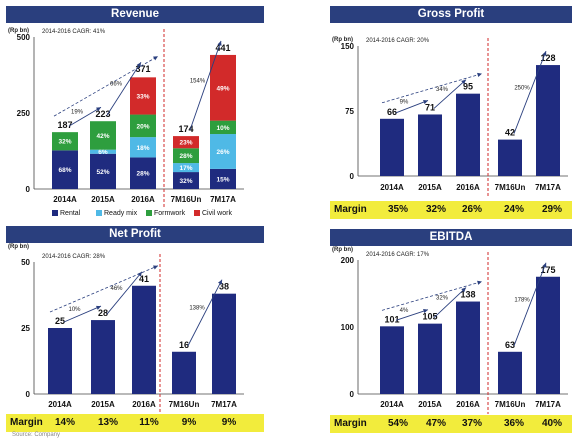 This screenshot has height=441, width=582. Describe the element at coordinates (116, 85) in the screenshot. I see `growth-label: 66%` at that location.